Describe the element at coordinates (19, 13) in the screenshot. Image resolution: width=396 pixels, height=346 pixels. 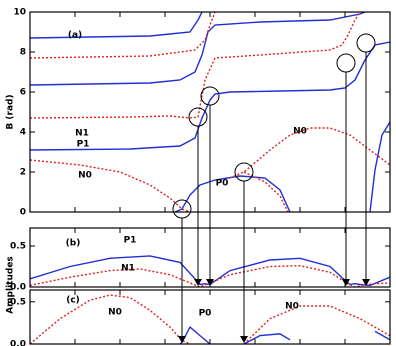
I see `y-tick-label: 10` at that location.